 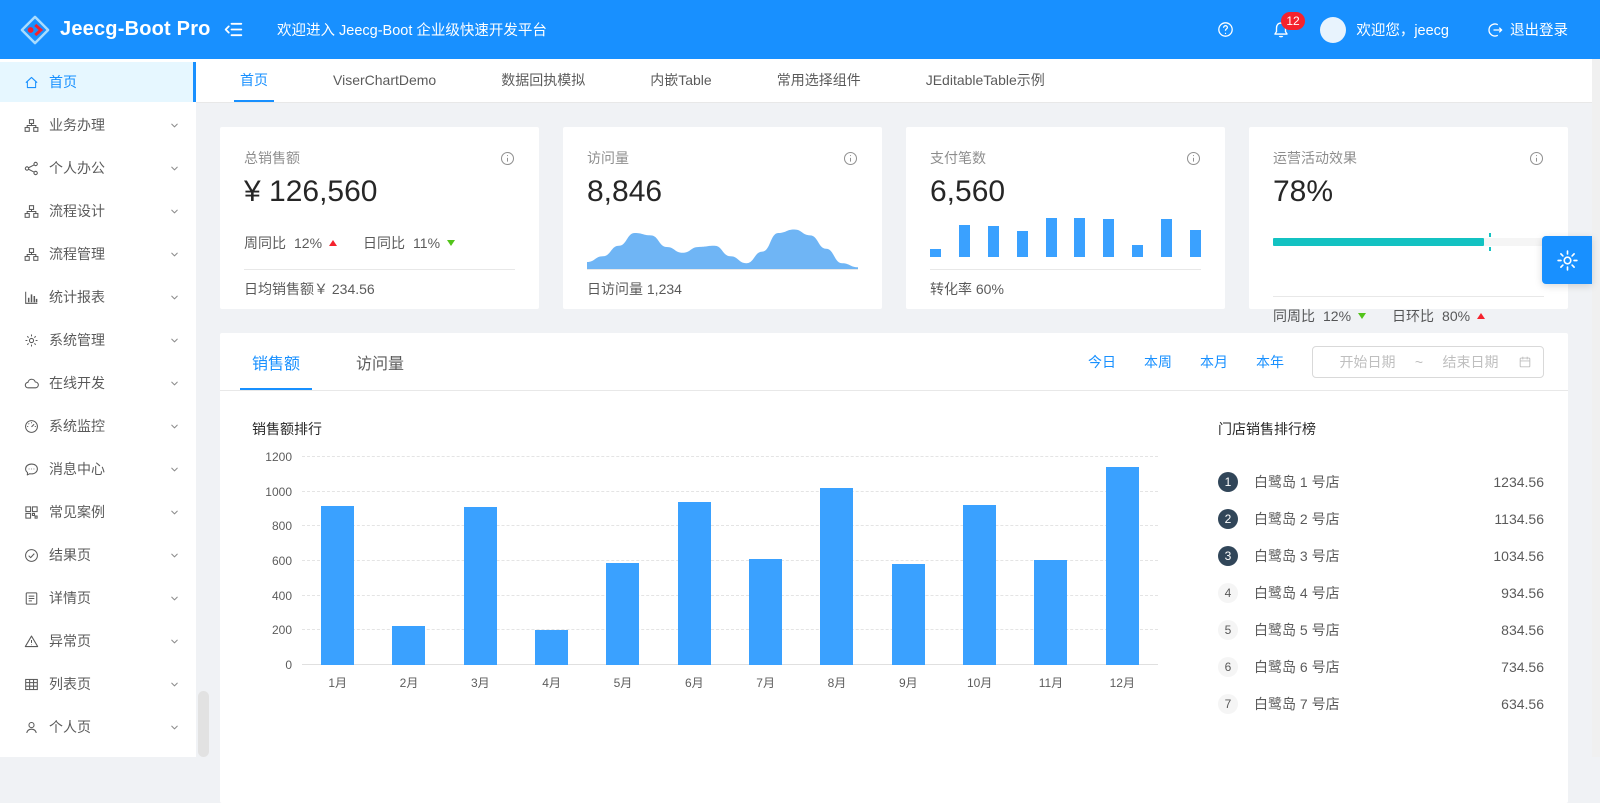 What do you see at coordinates (1102, 362) in the screenshot?
I see `quick-range-今日: 今日` at bounding box center [1102, 362].